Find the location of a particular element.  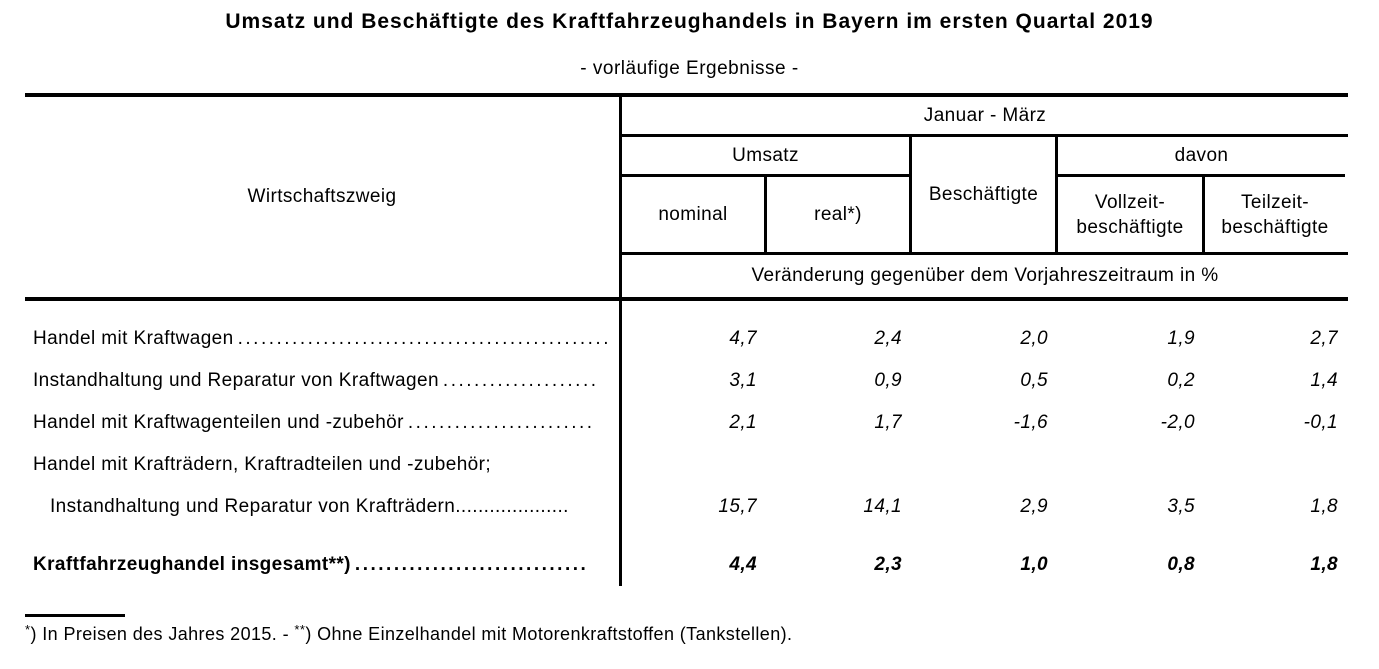

footnote-rule is located at coordinates (75, 615).